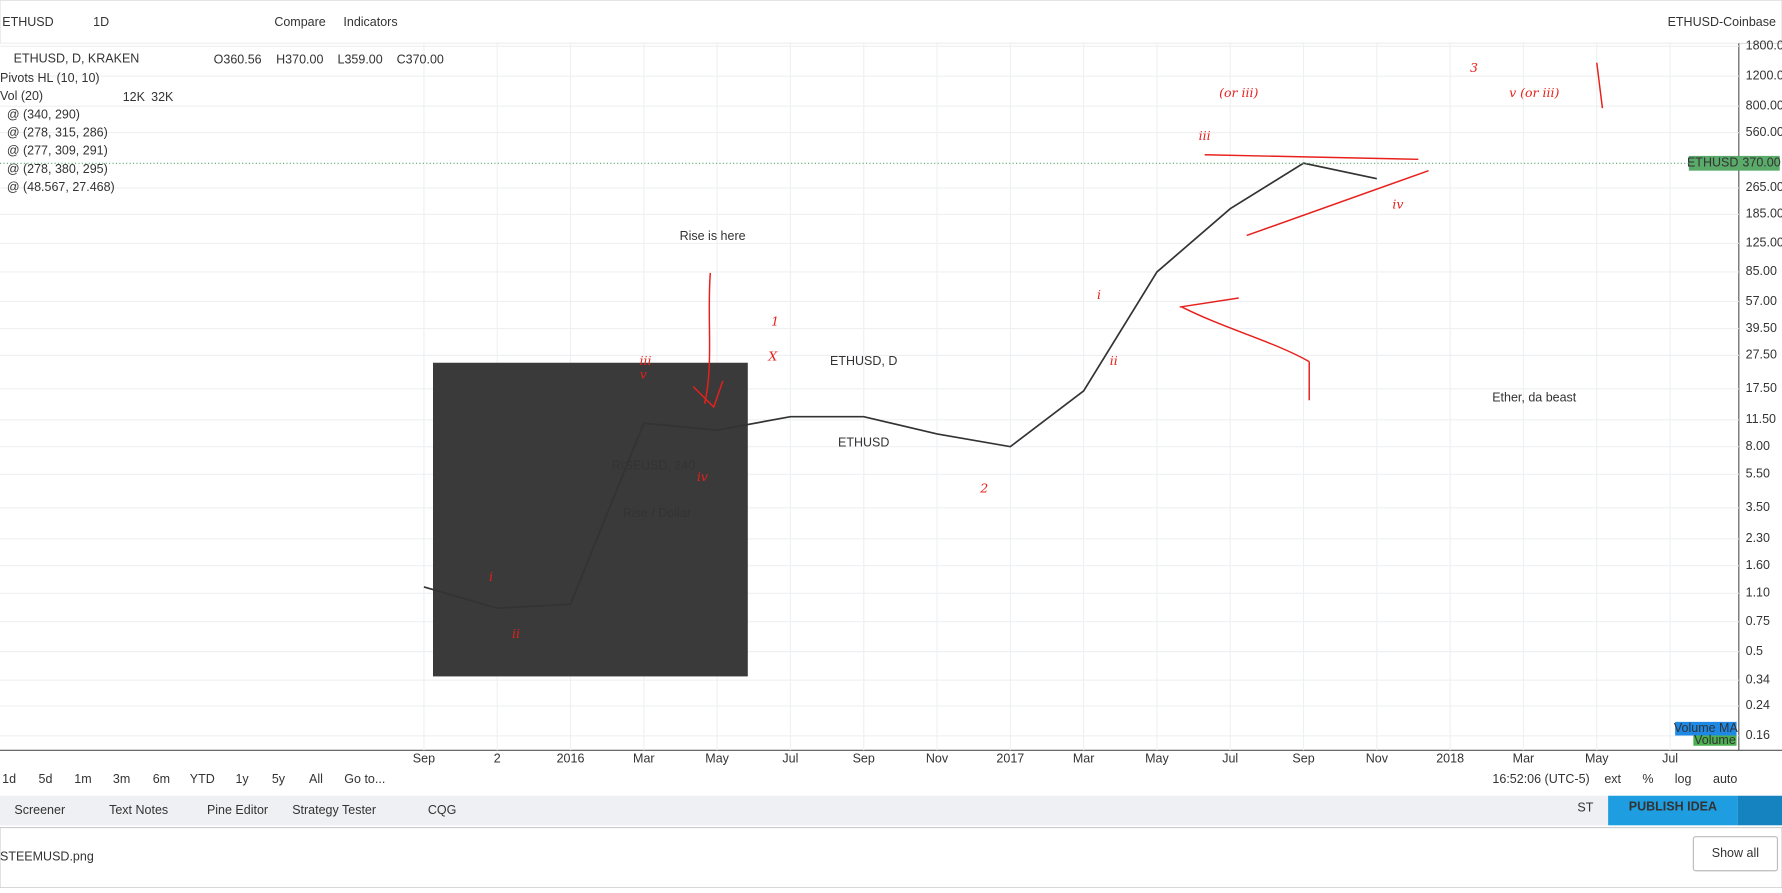 This screenshot has height=893, width=1782. Describe the element at coordinates (1474, 67) in the screenshot. I see `hand-label: 3` at that location.